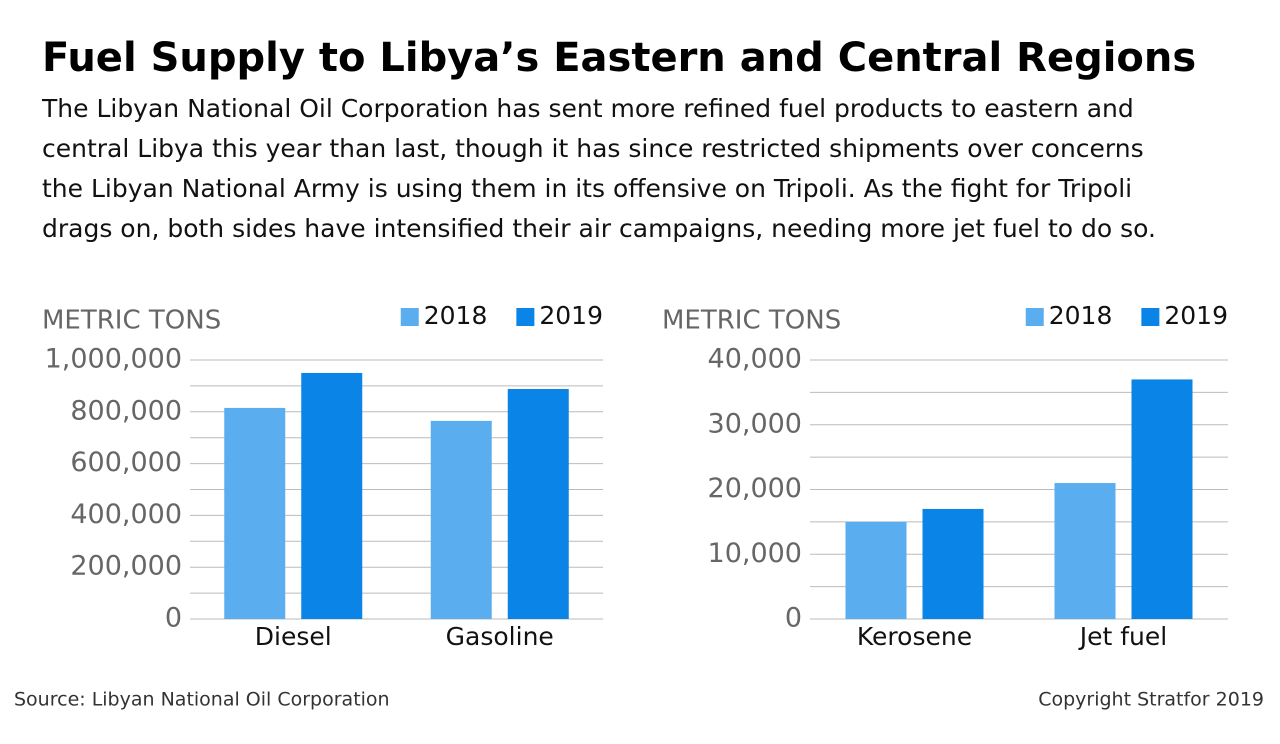  What do you see at coordinates (755, 553) in the screenshot?
I see `y-tick-label: 10,000` at bounding box center [755, 553].